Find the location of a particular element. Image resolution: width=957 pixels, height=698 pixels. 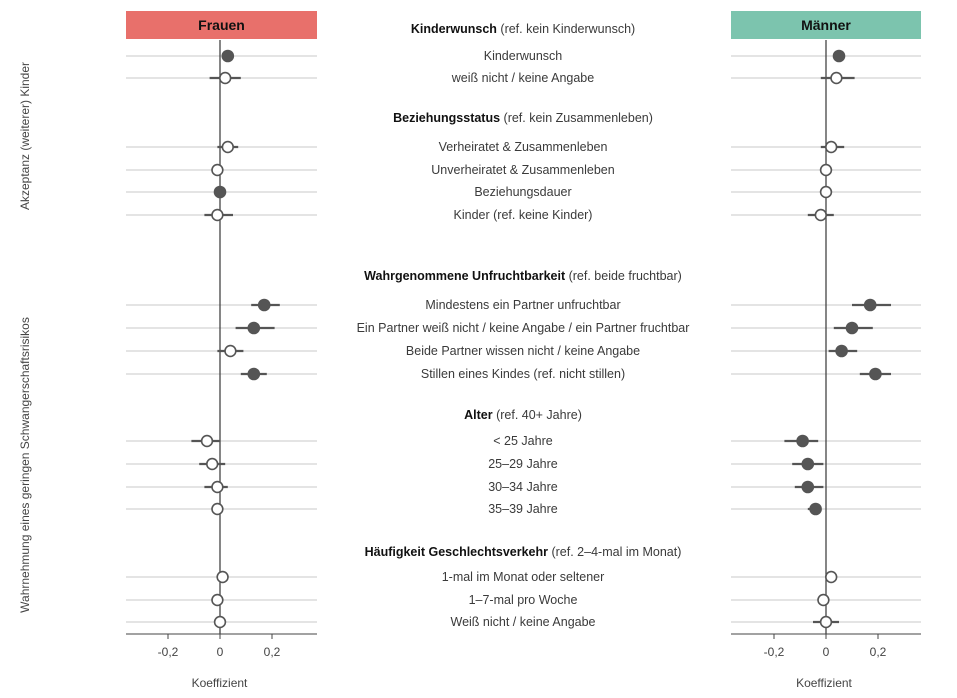

row-label: 35–39 Jahre is located at coordinates (523, 509).